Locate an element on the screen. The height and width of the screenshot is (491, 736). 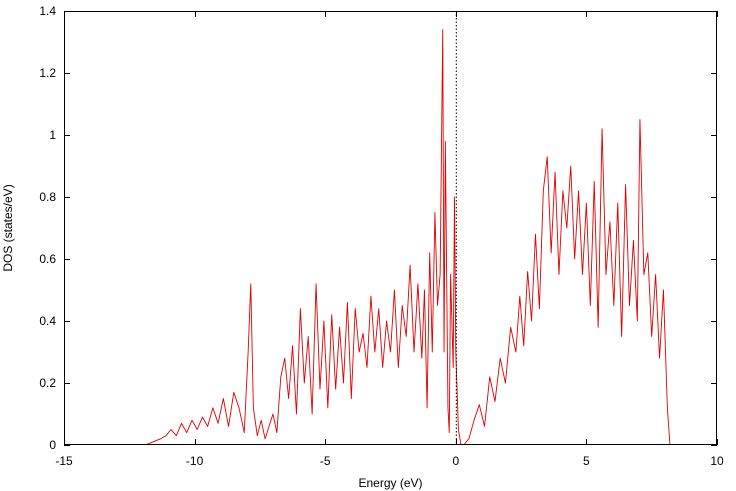
x-tick-label: 5 is located at coordinates (586, 461).